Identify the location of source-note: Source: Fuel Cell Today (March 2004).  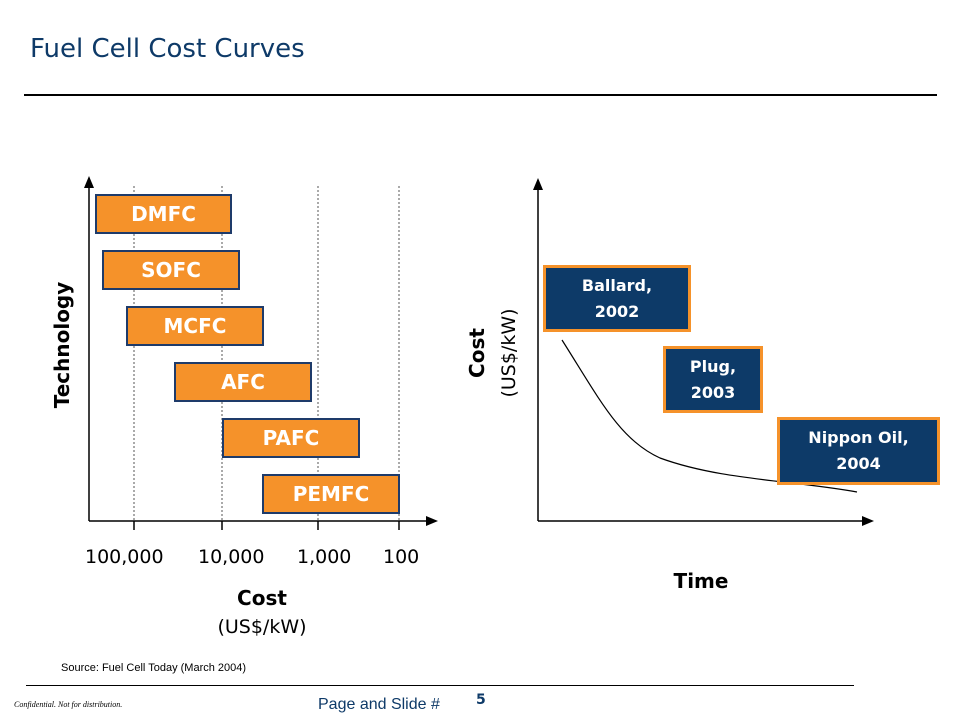
(154, 668).